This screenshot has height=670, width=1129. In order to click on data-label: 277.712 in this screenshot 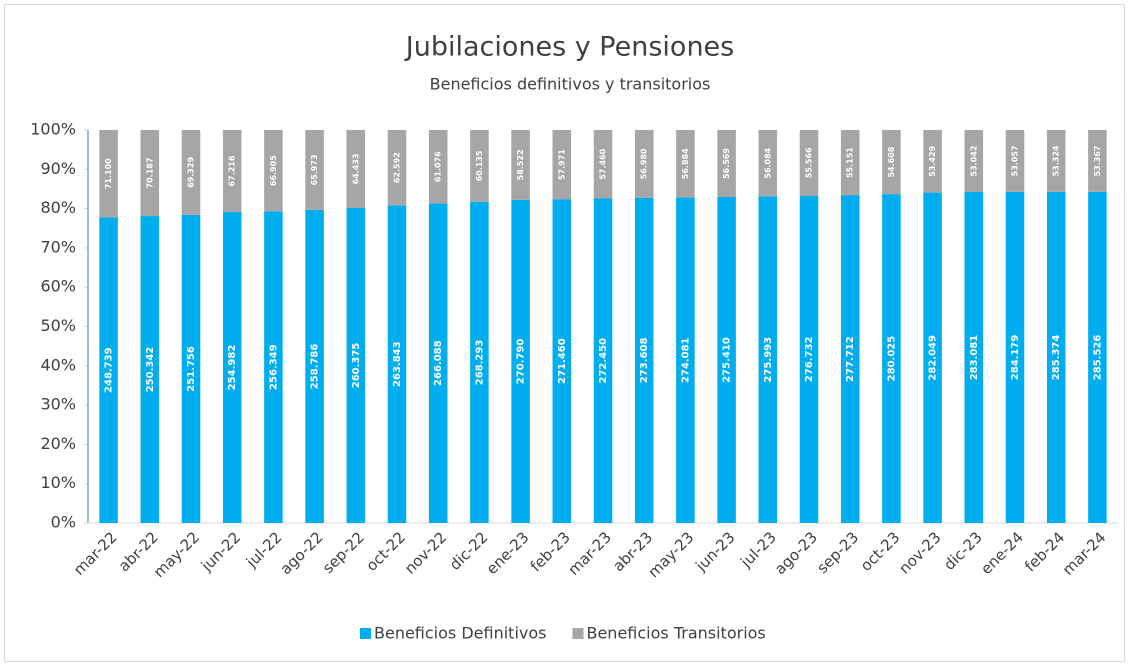, I will do `click(850, 359)`.